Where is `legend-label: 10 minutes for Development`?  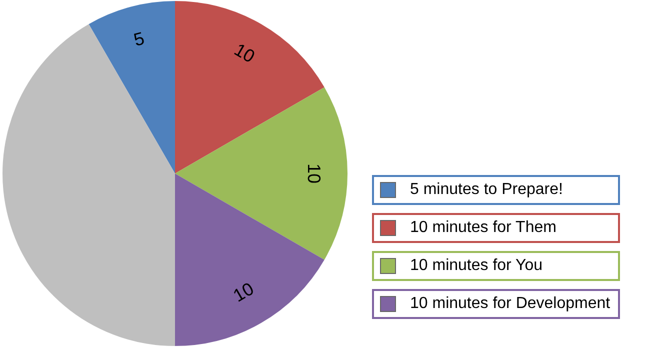
legend-label: 10 minutes for Development is located at coordinates (510, 304).